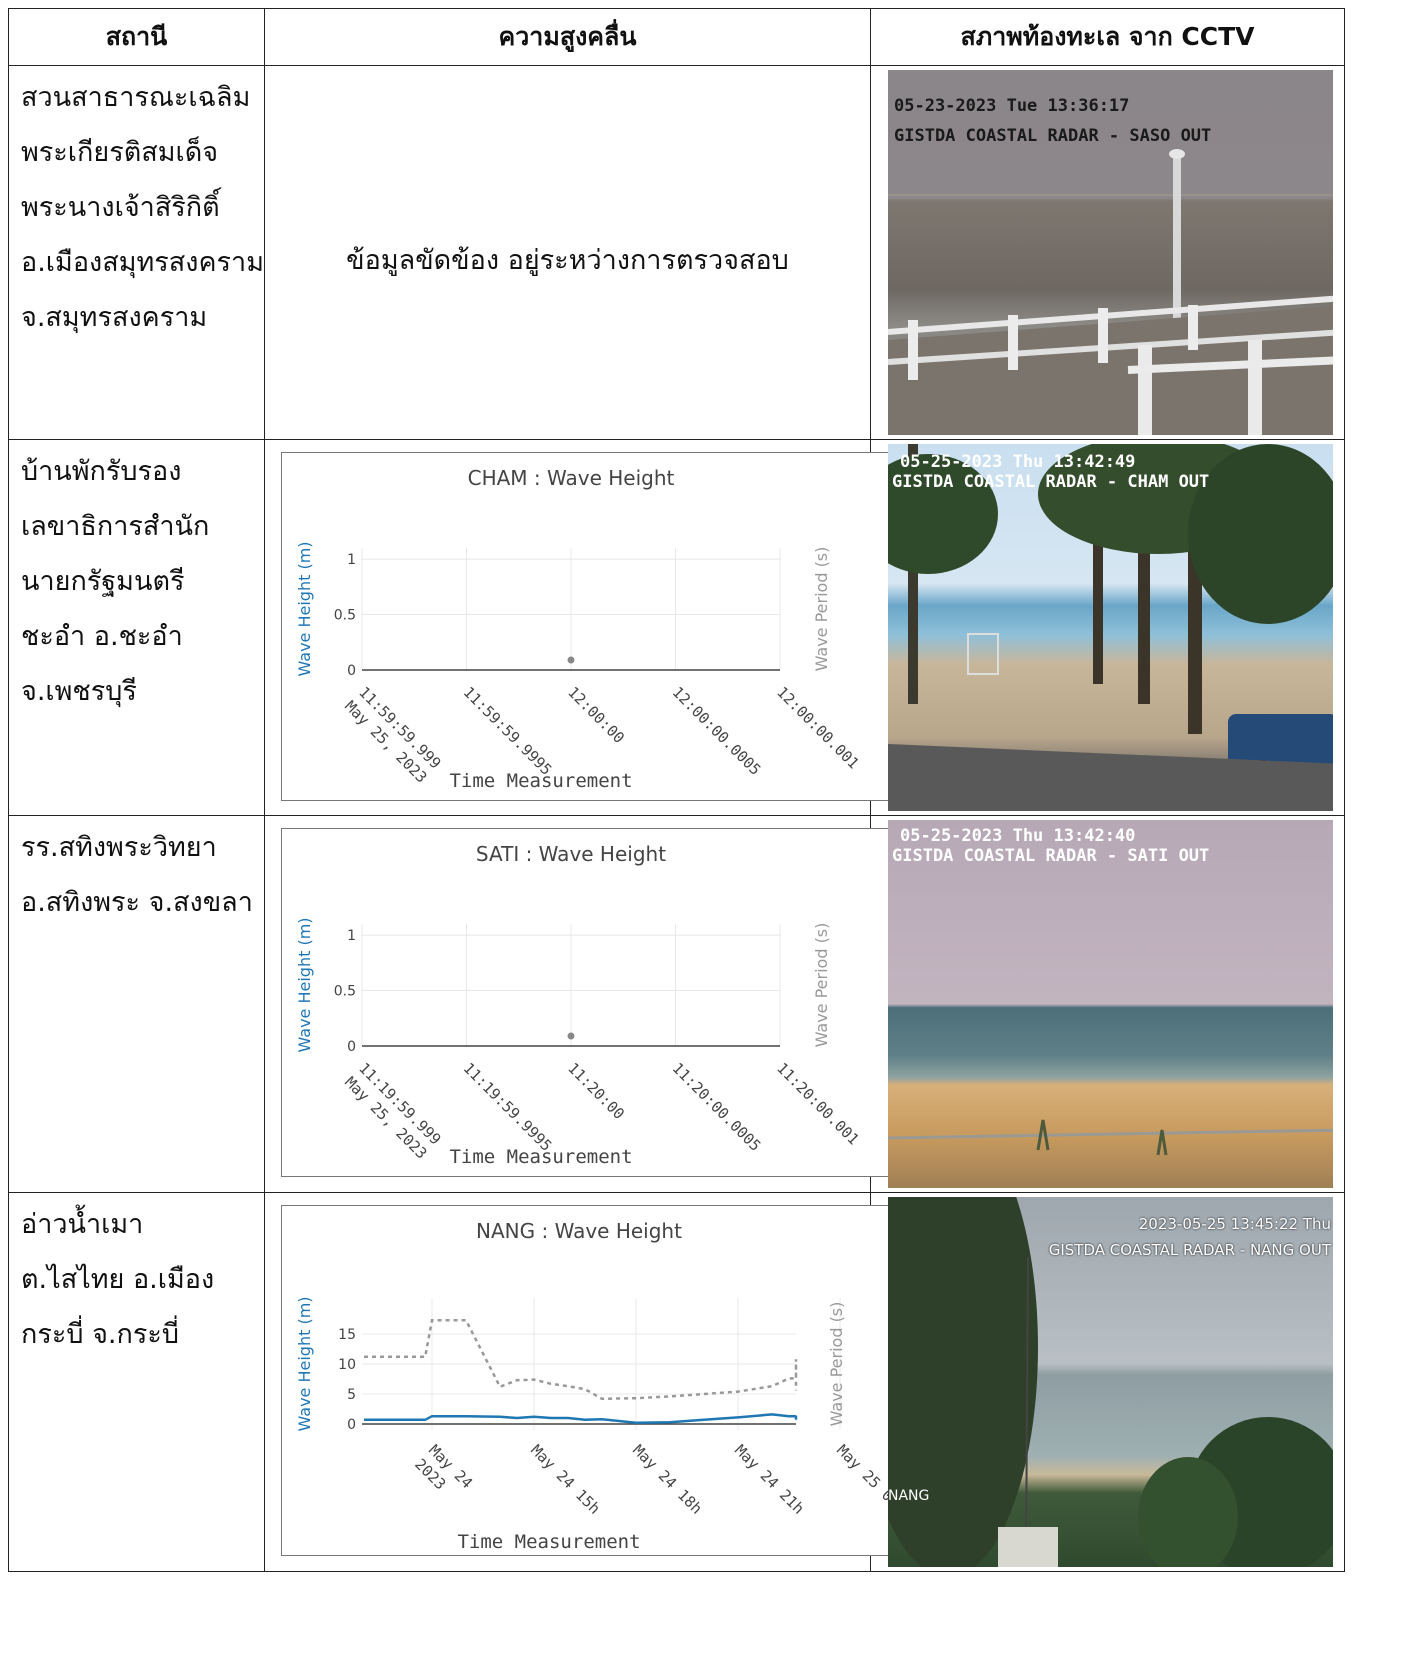 The height and width of the screenshot is (1663, 1423). I want to click on x-tick-label: 12:00:00.0005, so click(717, 731).